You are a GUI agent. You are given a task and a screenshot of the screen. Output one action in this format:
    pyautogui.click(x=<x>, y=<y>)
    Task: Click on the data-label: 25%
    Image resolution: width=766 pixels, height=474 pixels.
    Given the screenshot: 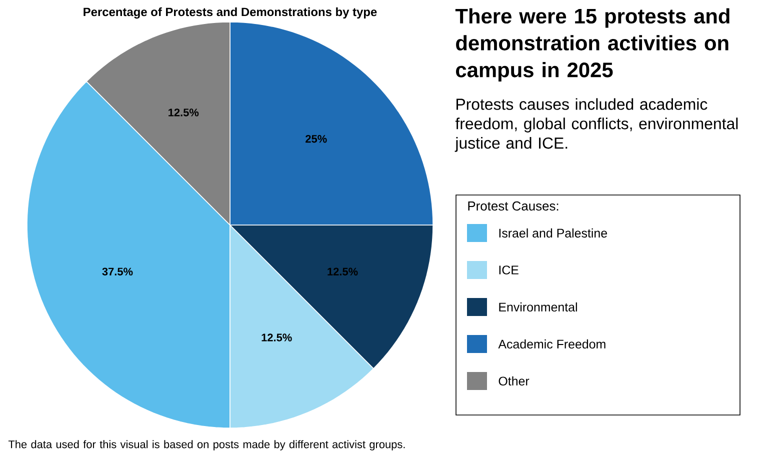 What is the action you would take?
    pyautogui.click(x=316, y=138)
    